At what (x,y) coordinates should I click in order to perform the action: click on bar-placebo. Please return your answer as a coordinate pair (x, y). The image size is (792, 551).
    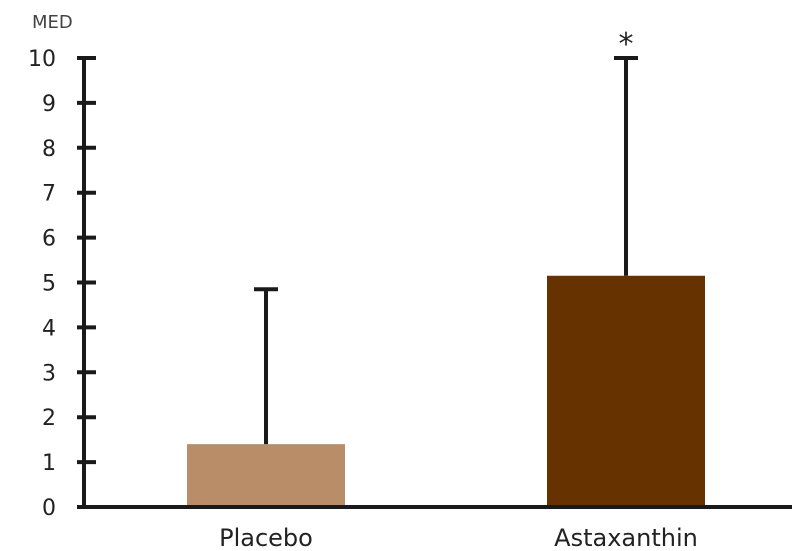
    Looking at the image, I should click on (266, 475).